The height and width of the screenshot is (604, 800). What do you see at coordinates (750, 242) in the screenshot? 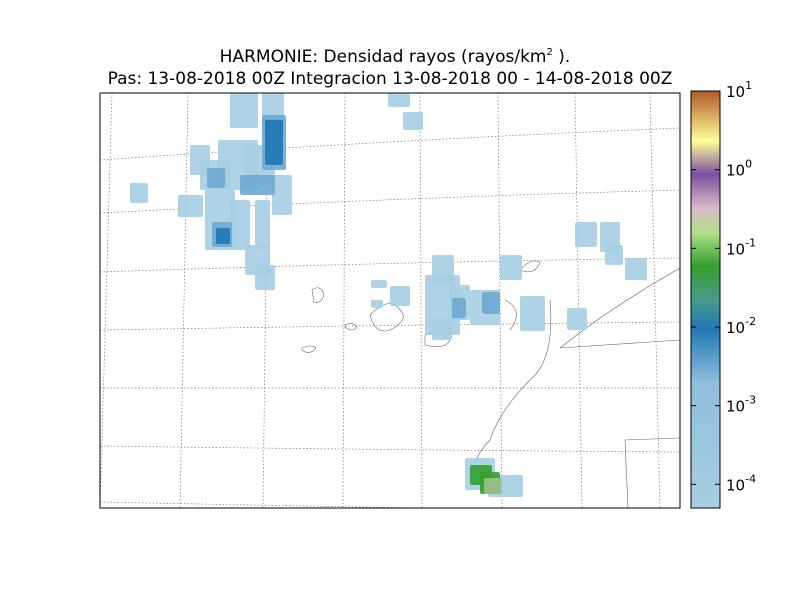
I see `tick-exp: -1` at bounding box center [750, 242].